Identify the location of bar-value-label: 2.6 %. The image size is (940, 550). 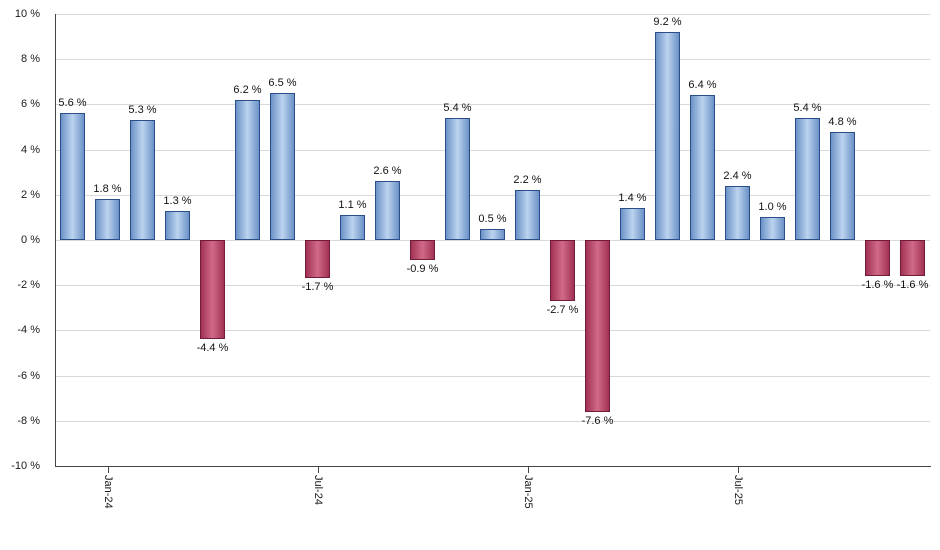
(387, 171).